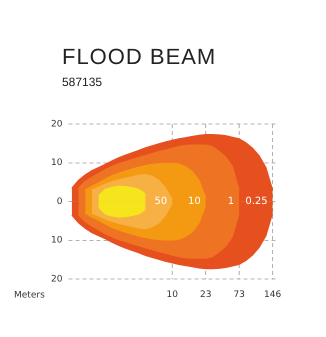 This screenshot has width=326, height=337. Describe the element at coordinates (231, 202) in the screenshot. I see `annotation: 1` at that location.